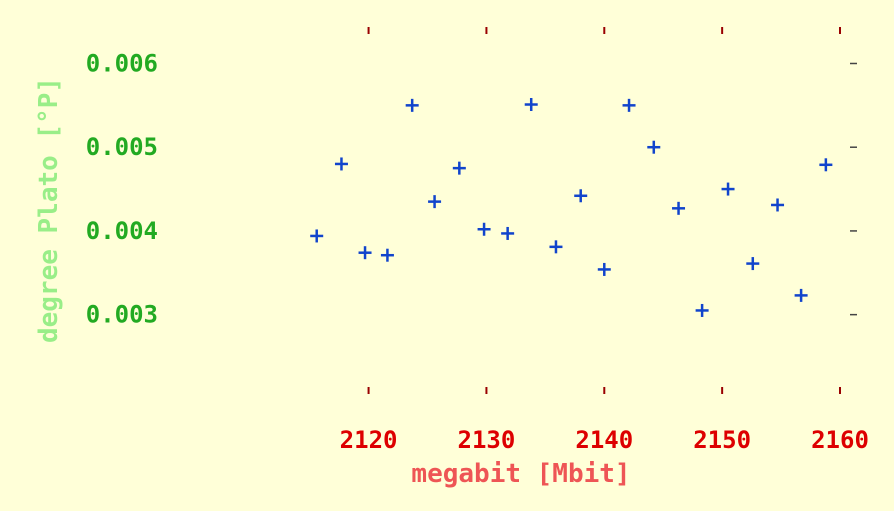 This screenshot has width=894, height=511. I want to click on y-tick-label: 0.003, so click(122, 315).